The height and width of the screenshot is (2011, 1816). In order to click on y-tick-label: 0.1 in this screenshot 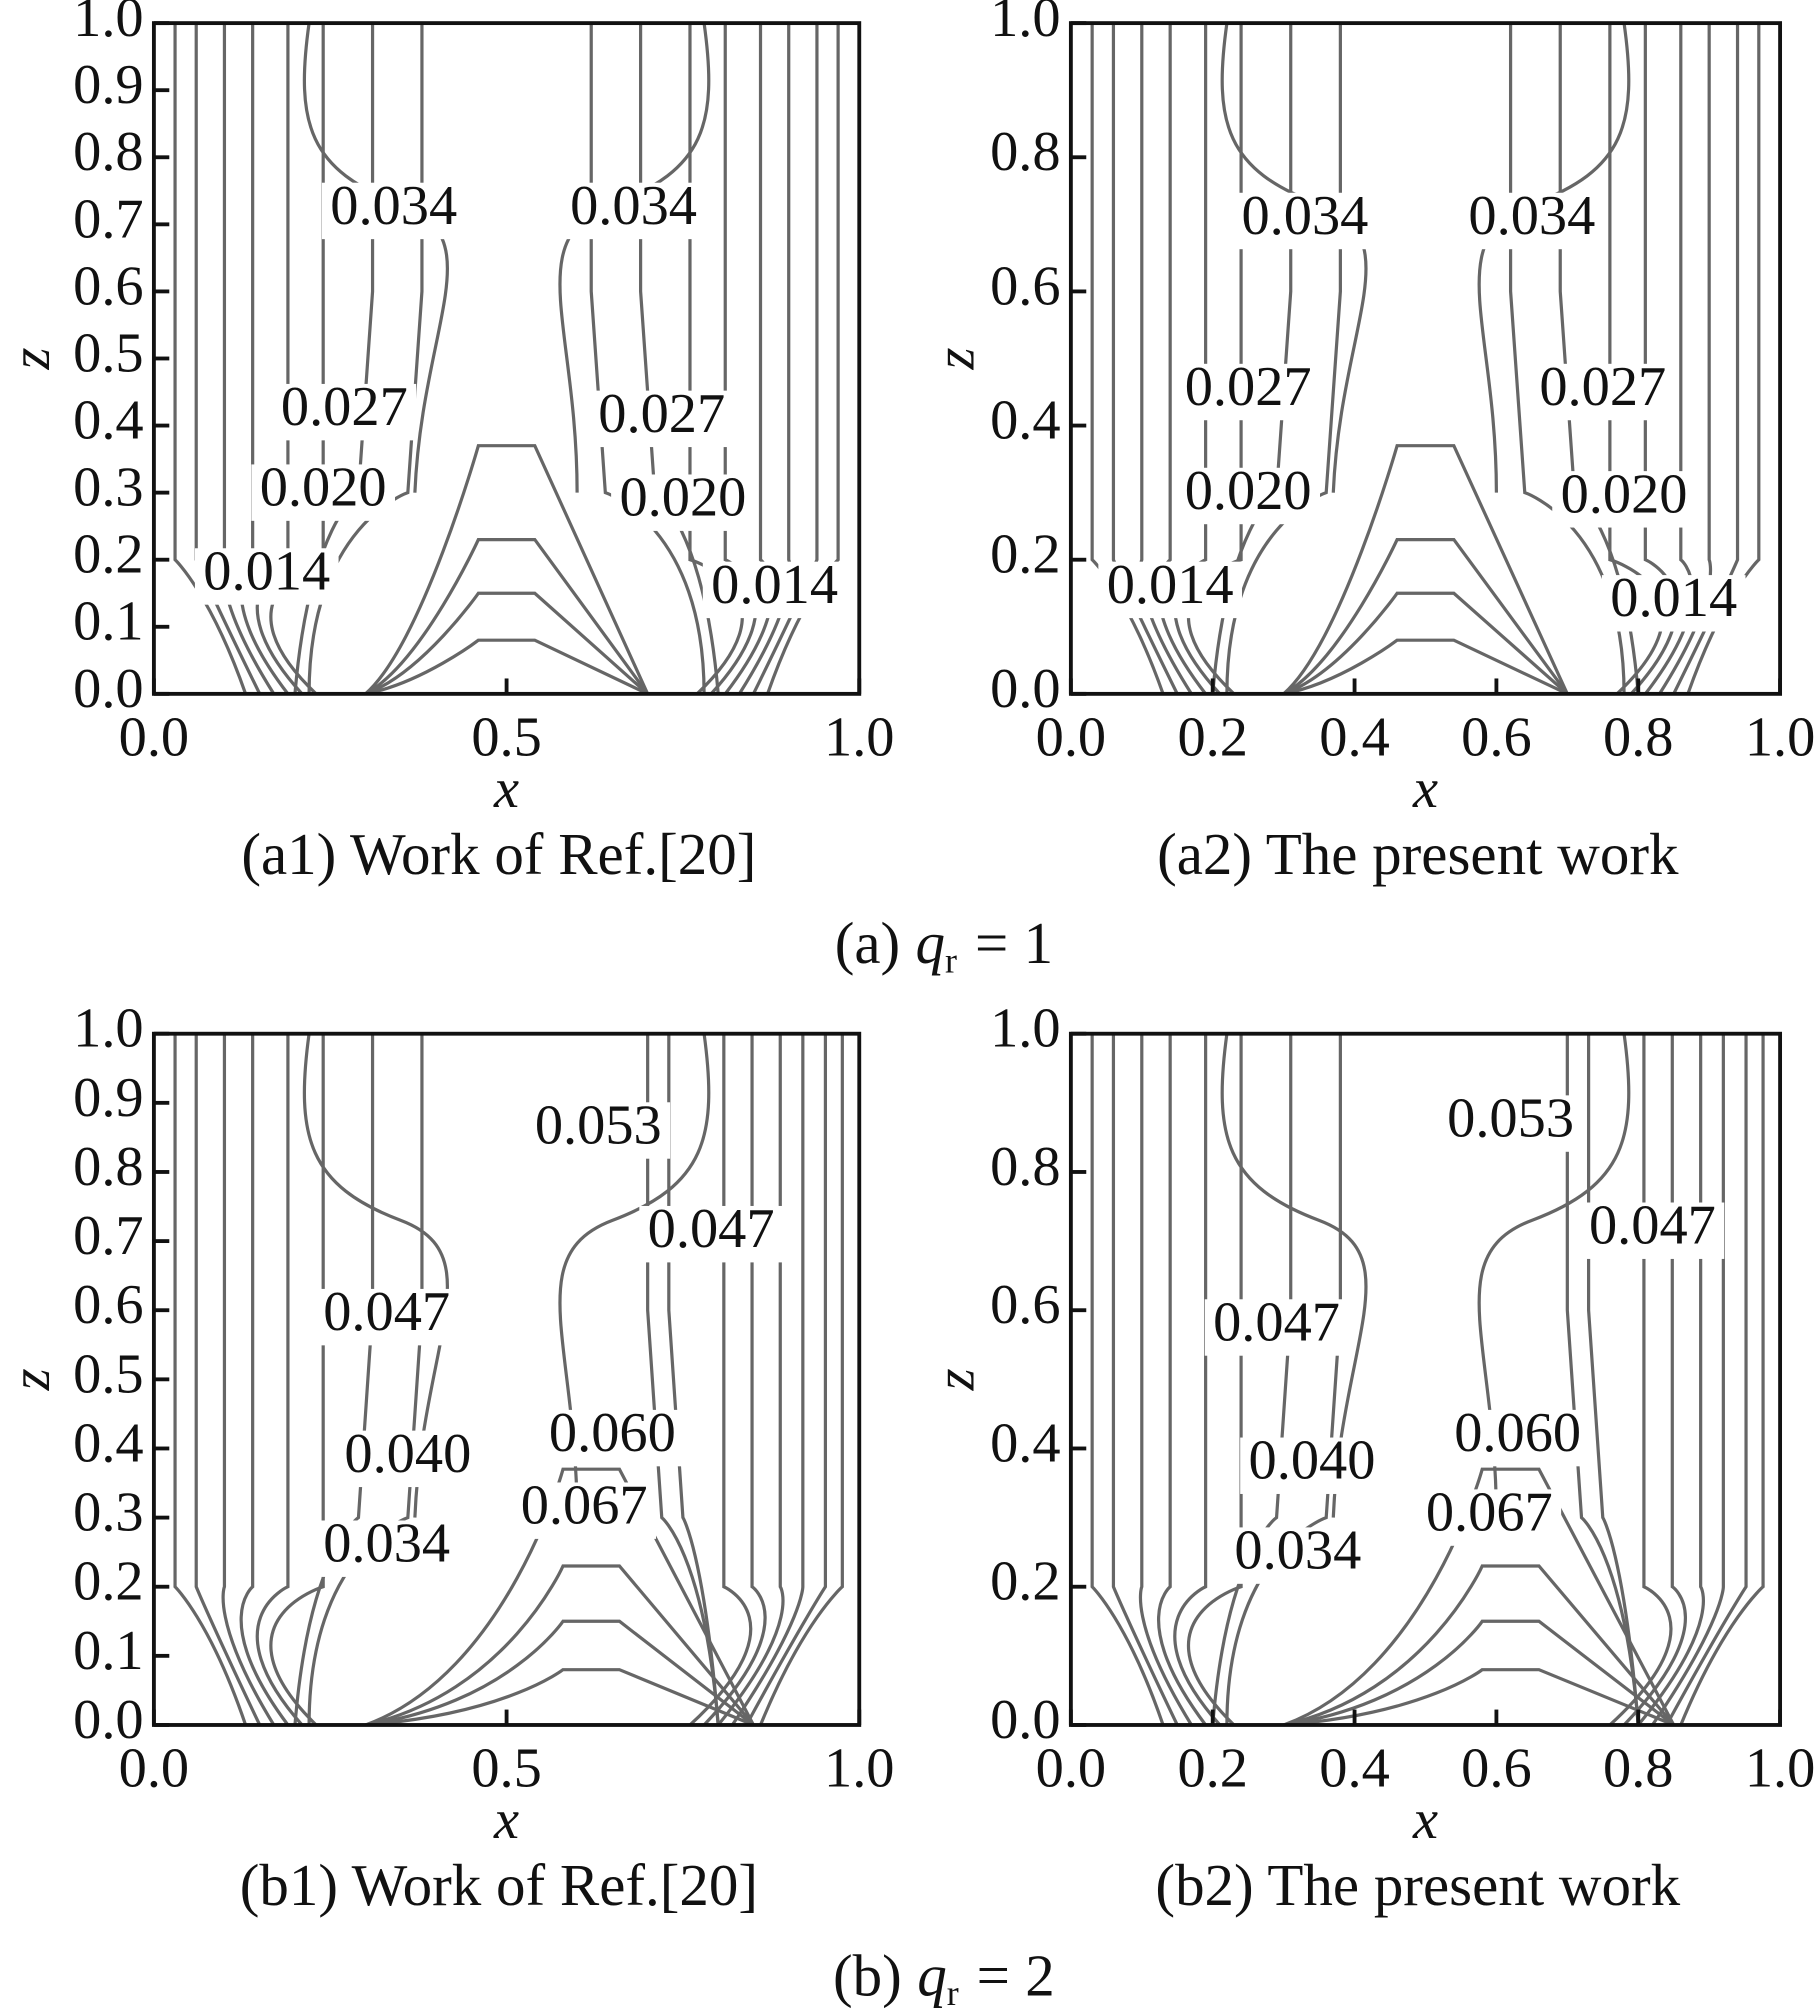, I will do `click(108, 1651)`.